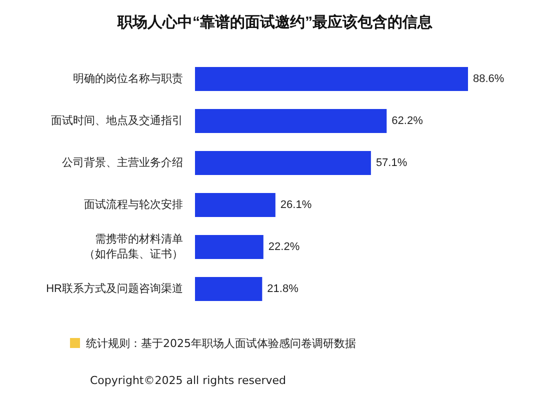 Image resolution: width=550 pixels, height=405 pixels. Describe the element at coordinates (128, 78) in the screenshot. I see `y-tick-label: 明确的岗位名称与职责` at that location.